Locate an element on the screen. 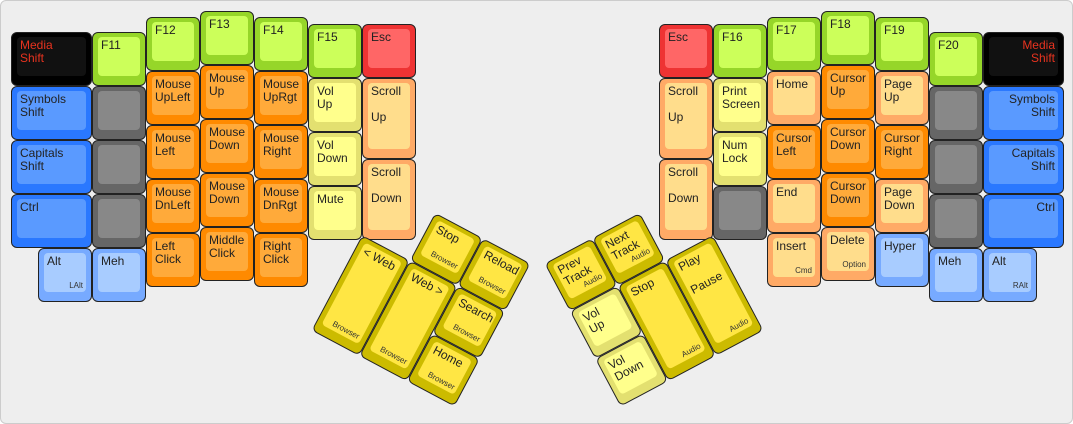 The height and width of the screenshot is (424, 1073). keycap: Mouse Left is located at coordinates (173, 149).